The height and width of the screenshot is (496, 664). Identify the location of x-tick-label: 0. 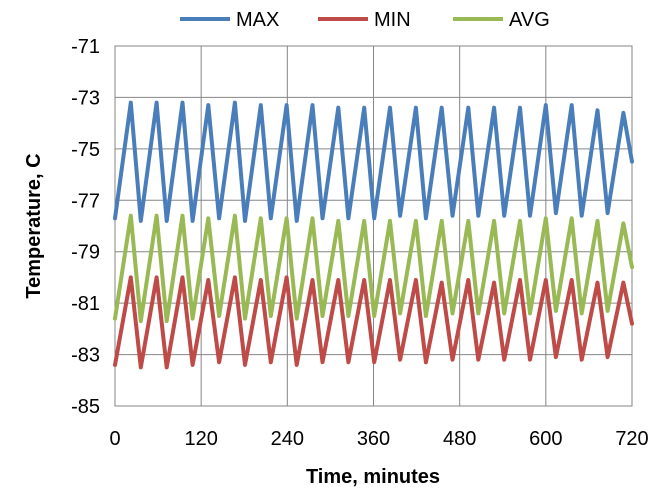
(114, 439).